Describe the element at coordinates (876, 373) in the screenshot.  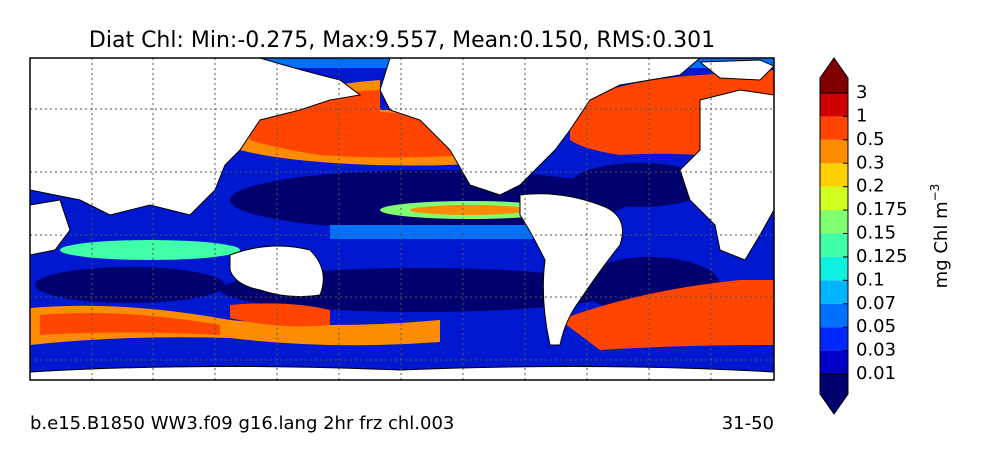
I see `colorbar-tick-label: 0.01` at that location.